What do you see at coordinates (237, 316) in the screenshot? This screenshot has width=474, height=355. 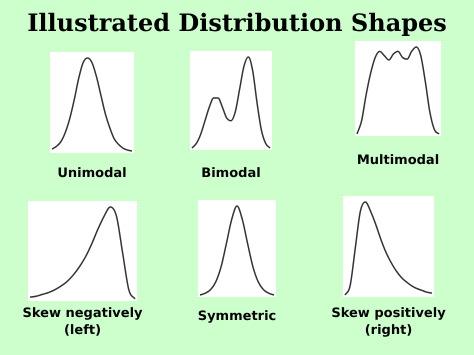 I see `x-axis-title: Symmetric` at bounding box center [237, 316].